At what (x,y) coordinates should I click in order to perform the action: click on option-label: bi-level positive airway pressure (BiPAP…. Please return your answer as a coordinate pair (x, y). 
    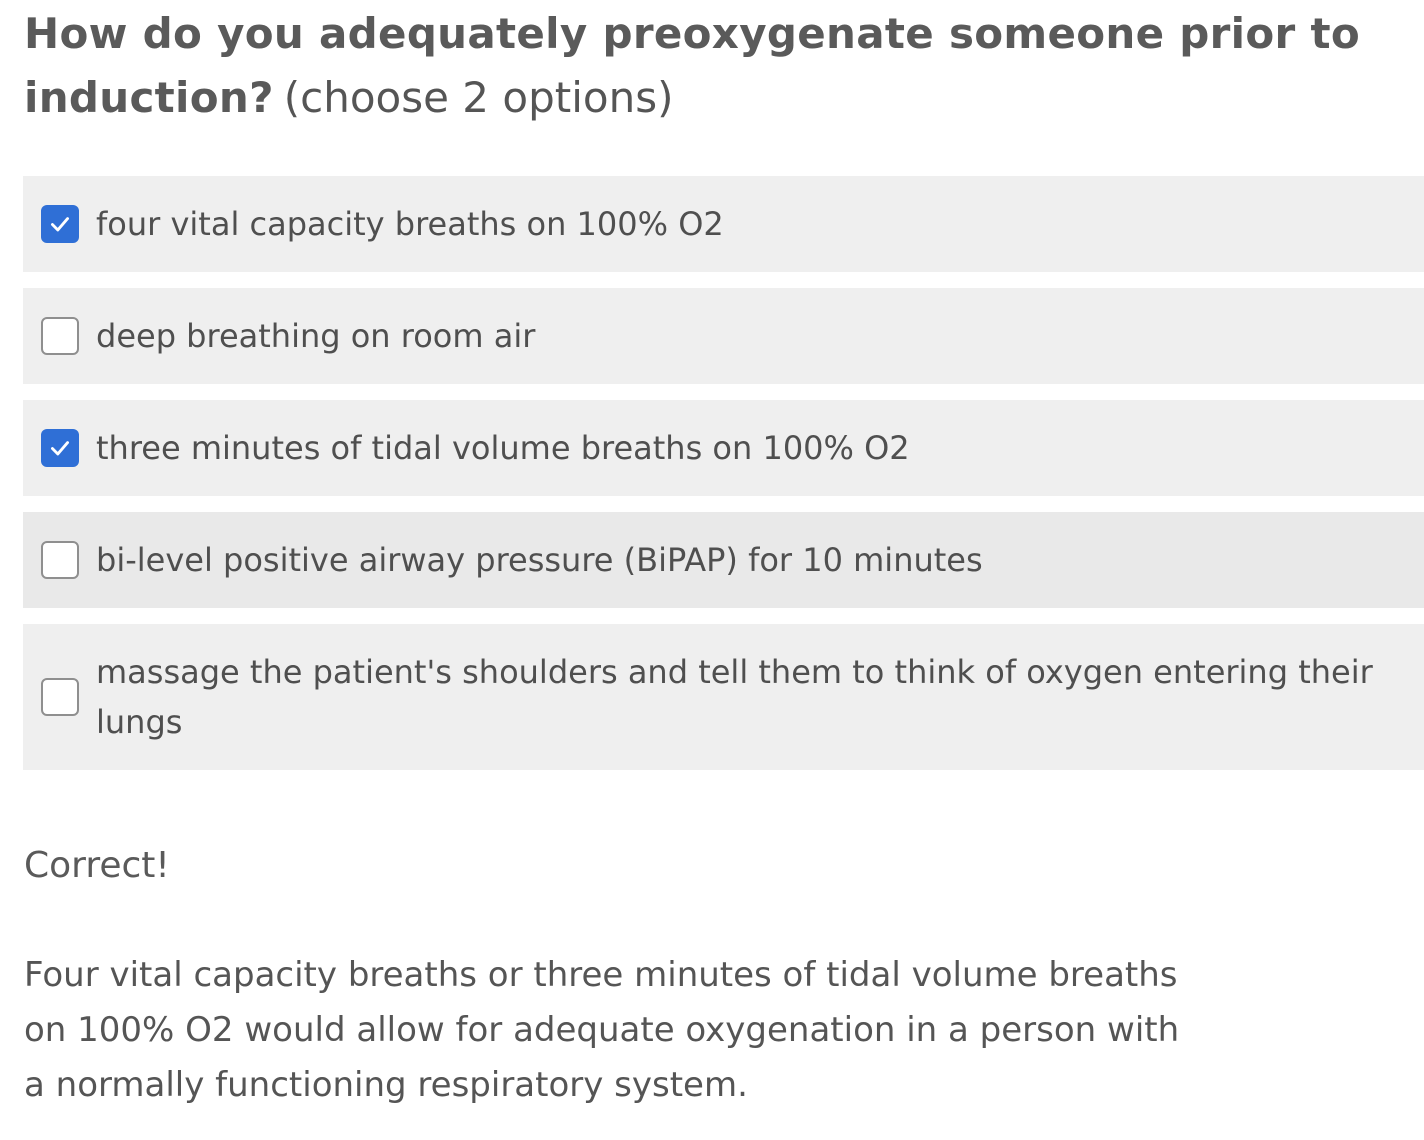
    Looking at the image, I should click on (539, 560).